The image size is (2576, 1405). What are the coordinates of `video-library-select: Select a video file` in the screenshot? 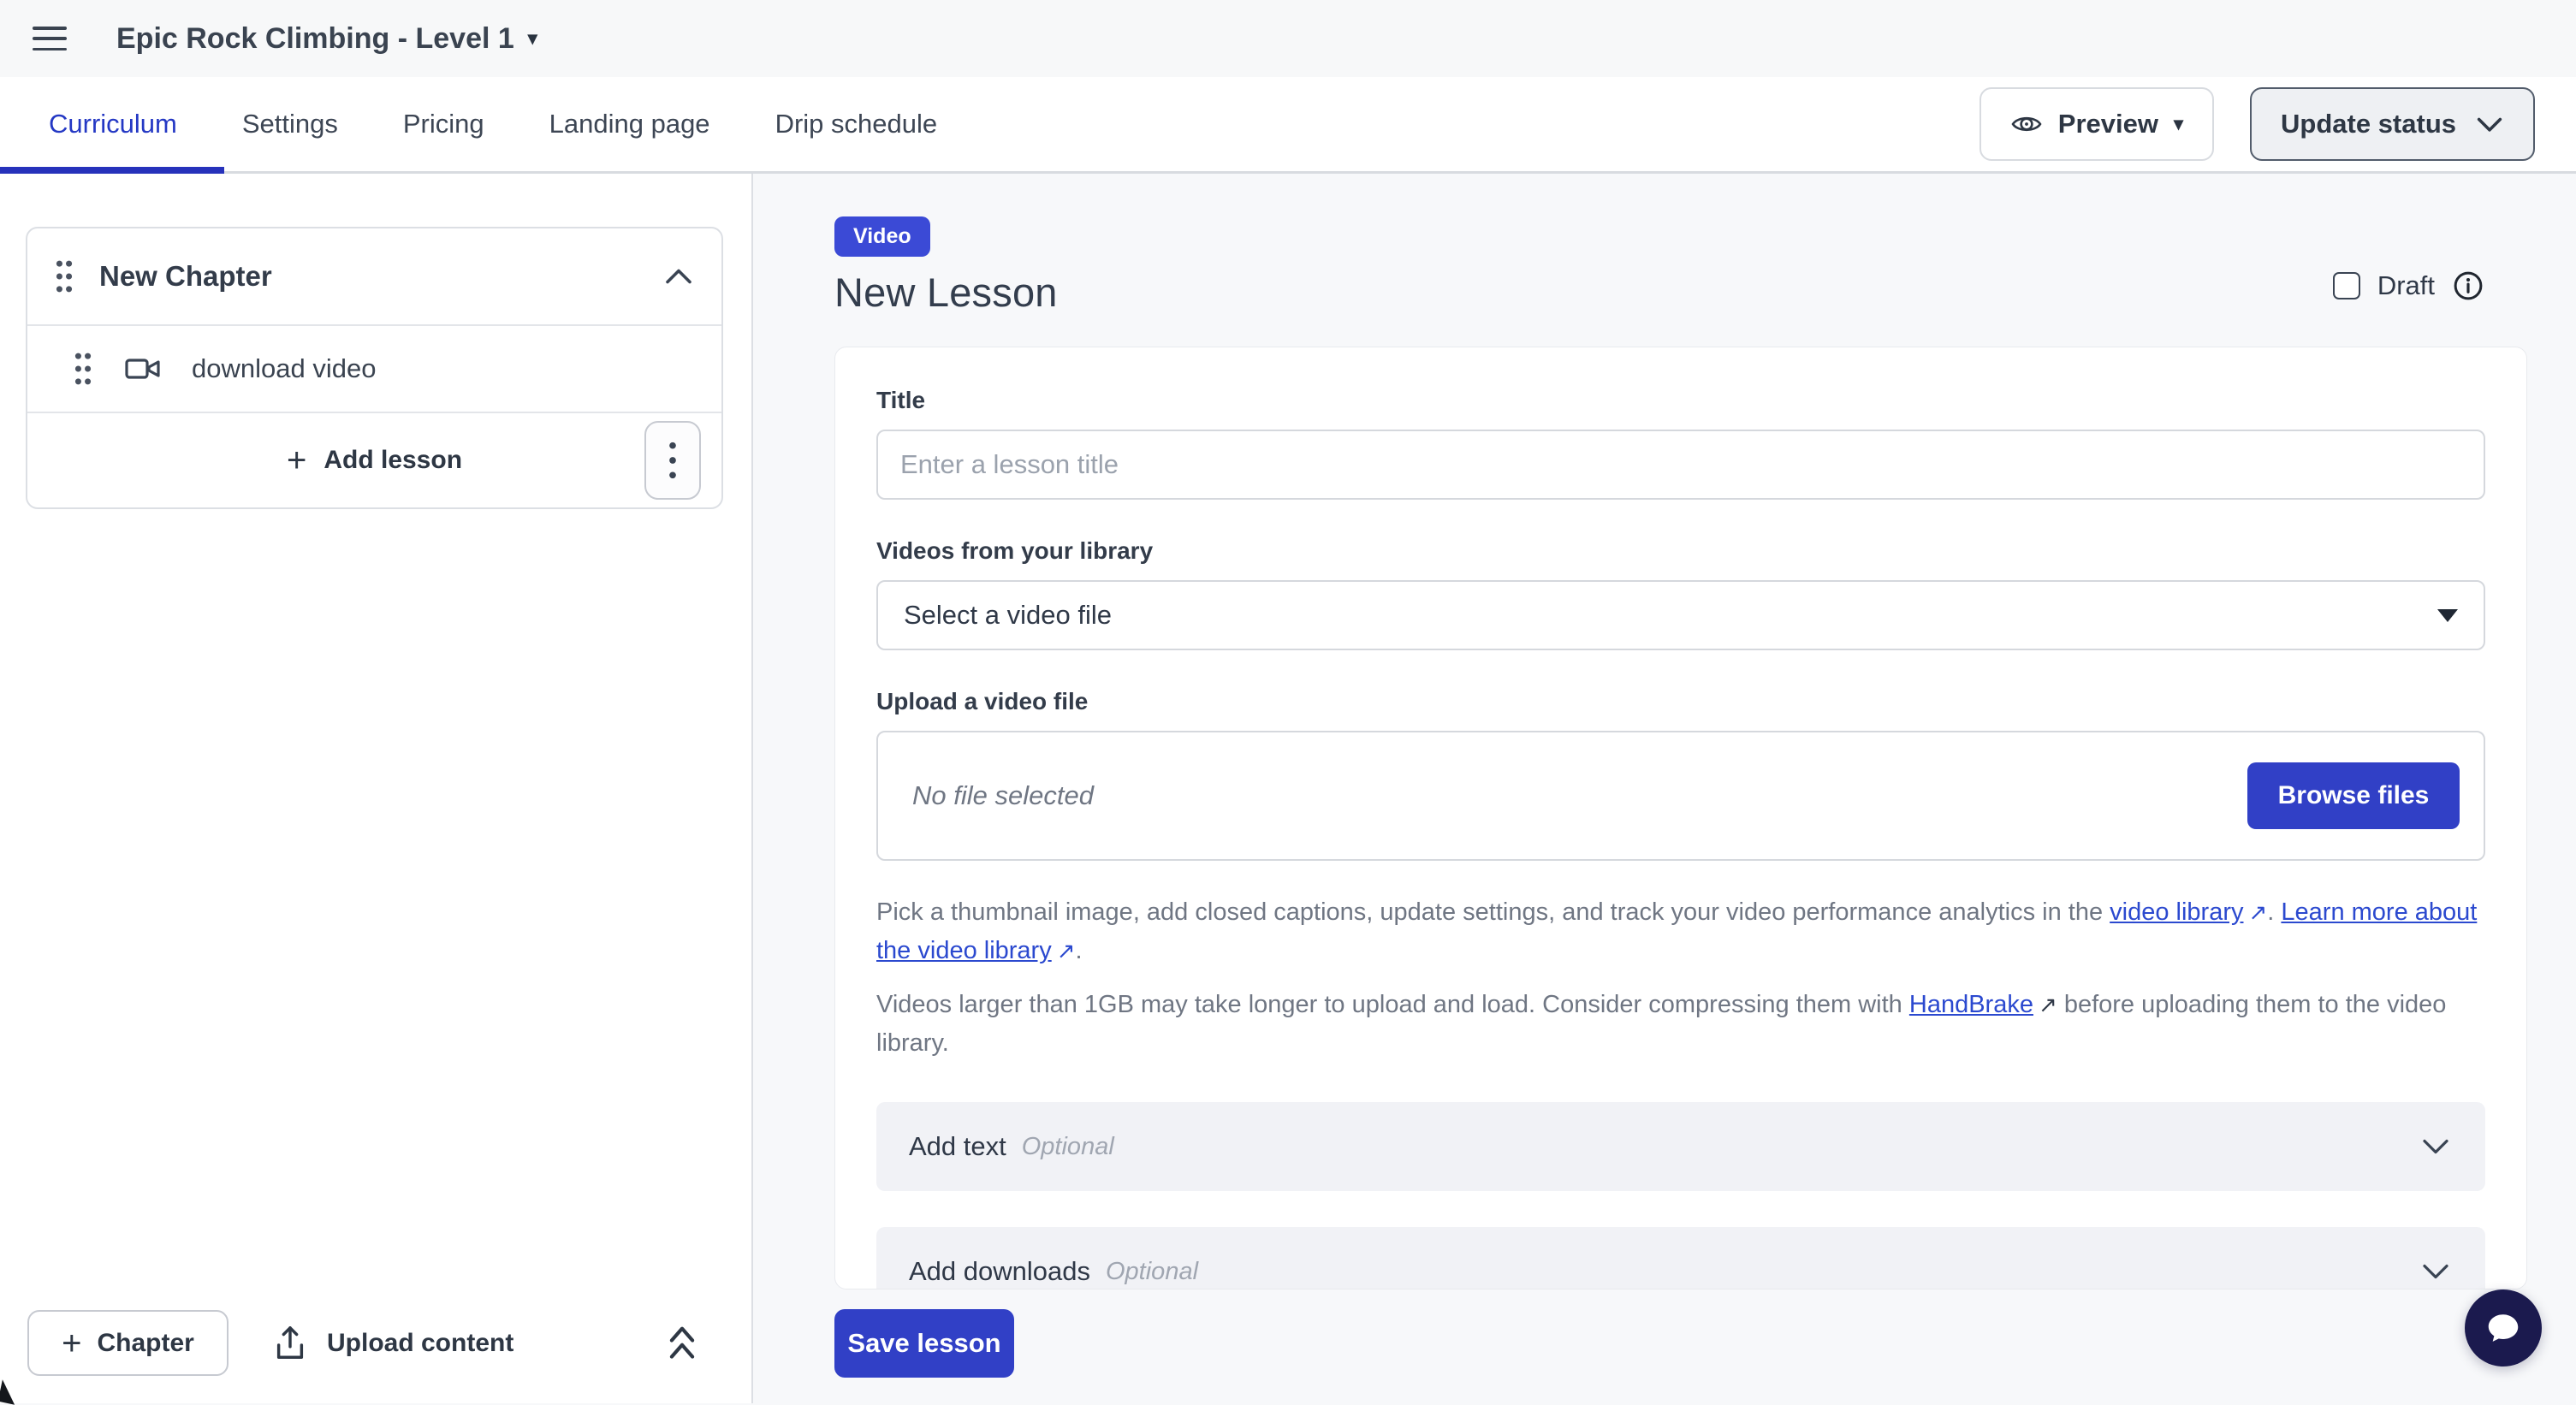 It's located at (1680, 615).